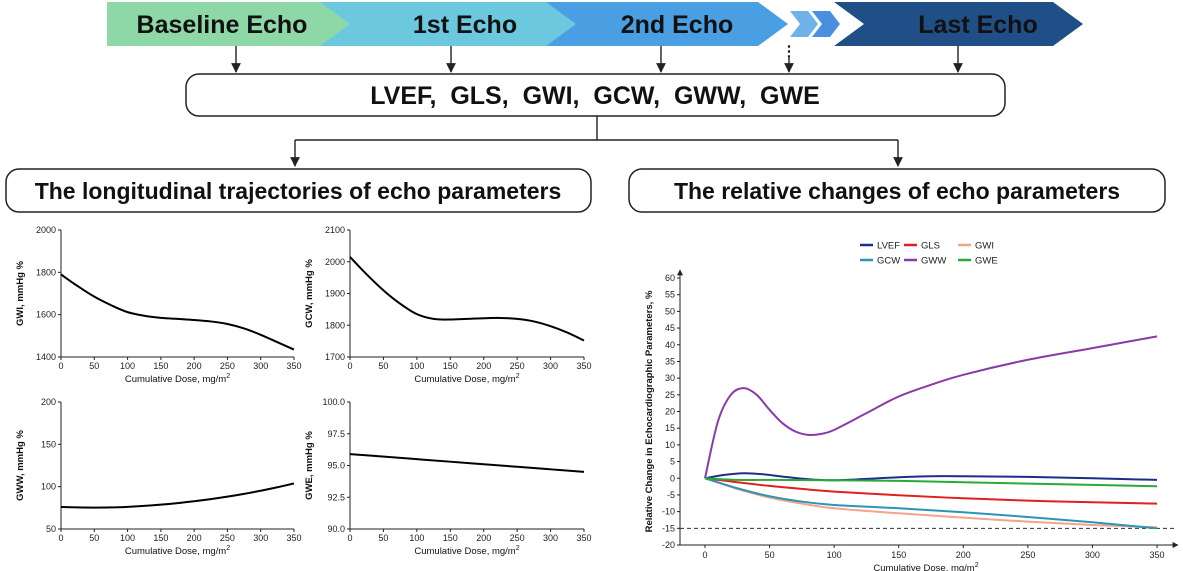 The height and width of the screenshot is (571, 1183). I want to click on stage-2nd-echo-shape, so click(667, 24).